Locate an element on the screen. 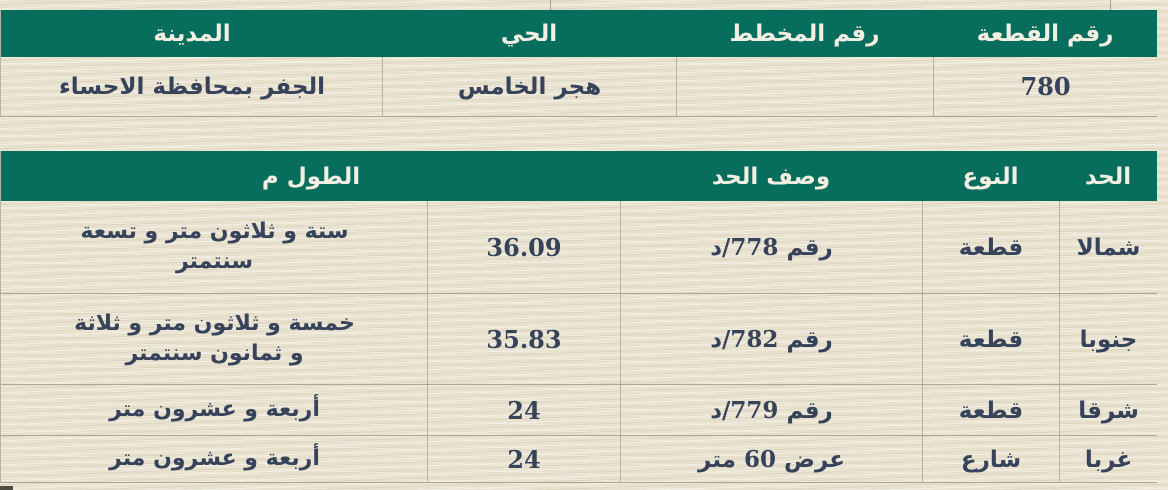 This screenshot has width=1168, height=490. col-header-description: وصف الحد is located at coordinates (771, 176).